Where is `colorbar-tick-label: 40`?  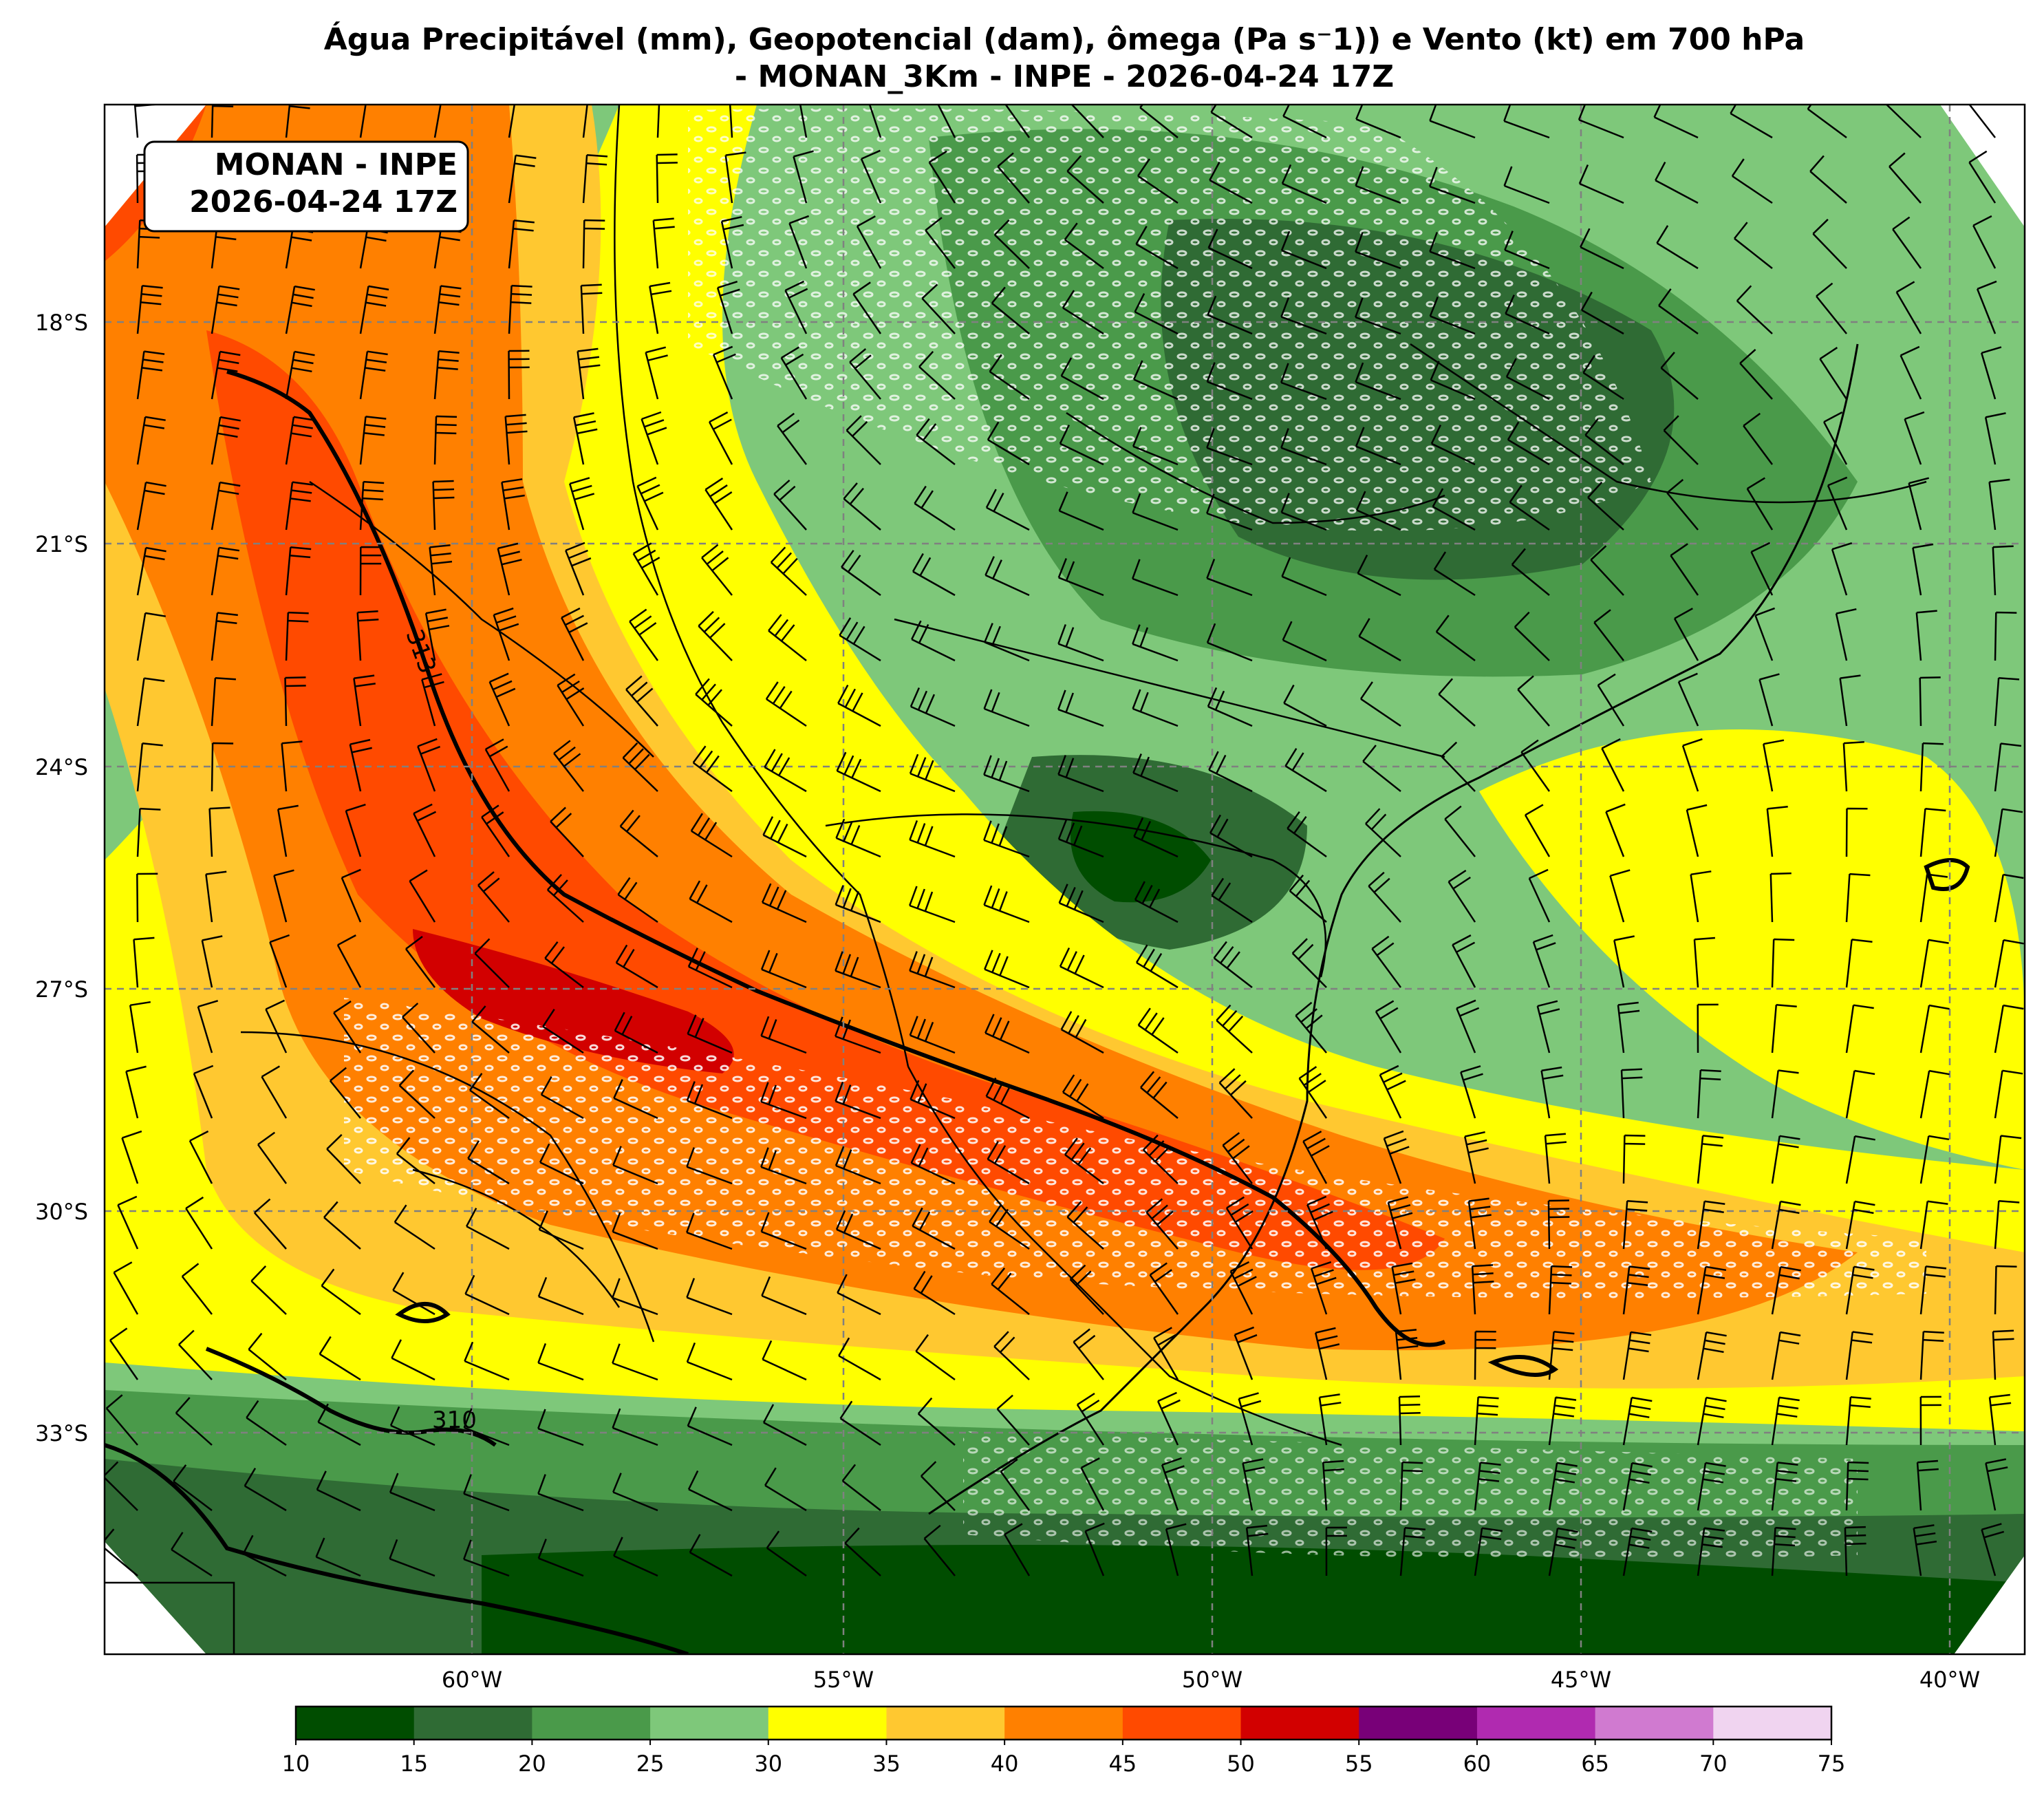 colorbar-tick-label: 40 is located at coordinates (1005, 1764).